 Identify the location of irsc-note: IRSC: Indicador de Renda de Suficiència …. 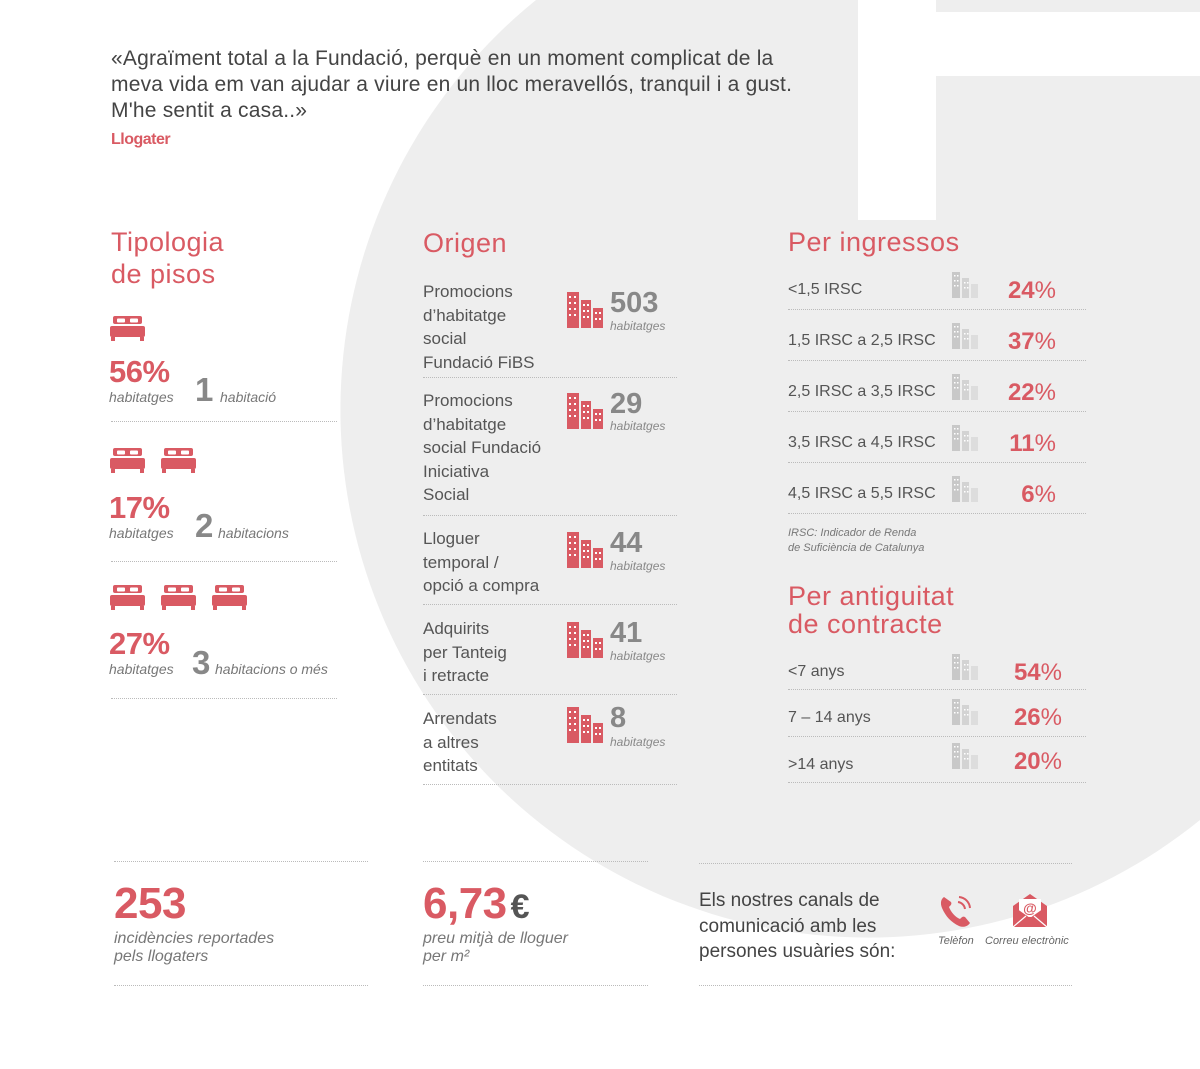
(856, 541).